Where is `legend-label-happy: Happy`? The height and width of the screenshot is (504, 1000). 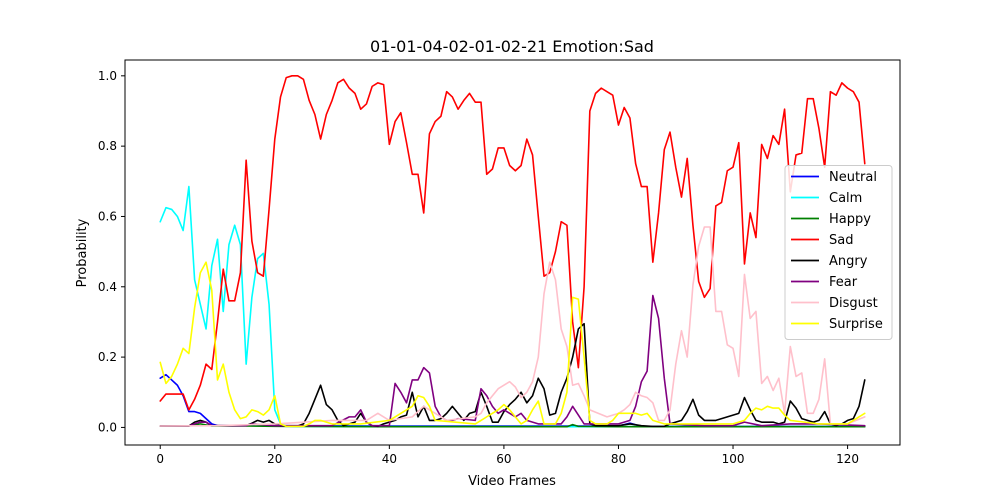
legend-label-happy: Happy is located at coordinates (850, 219).